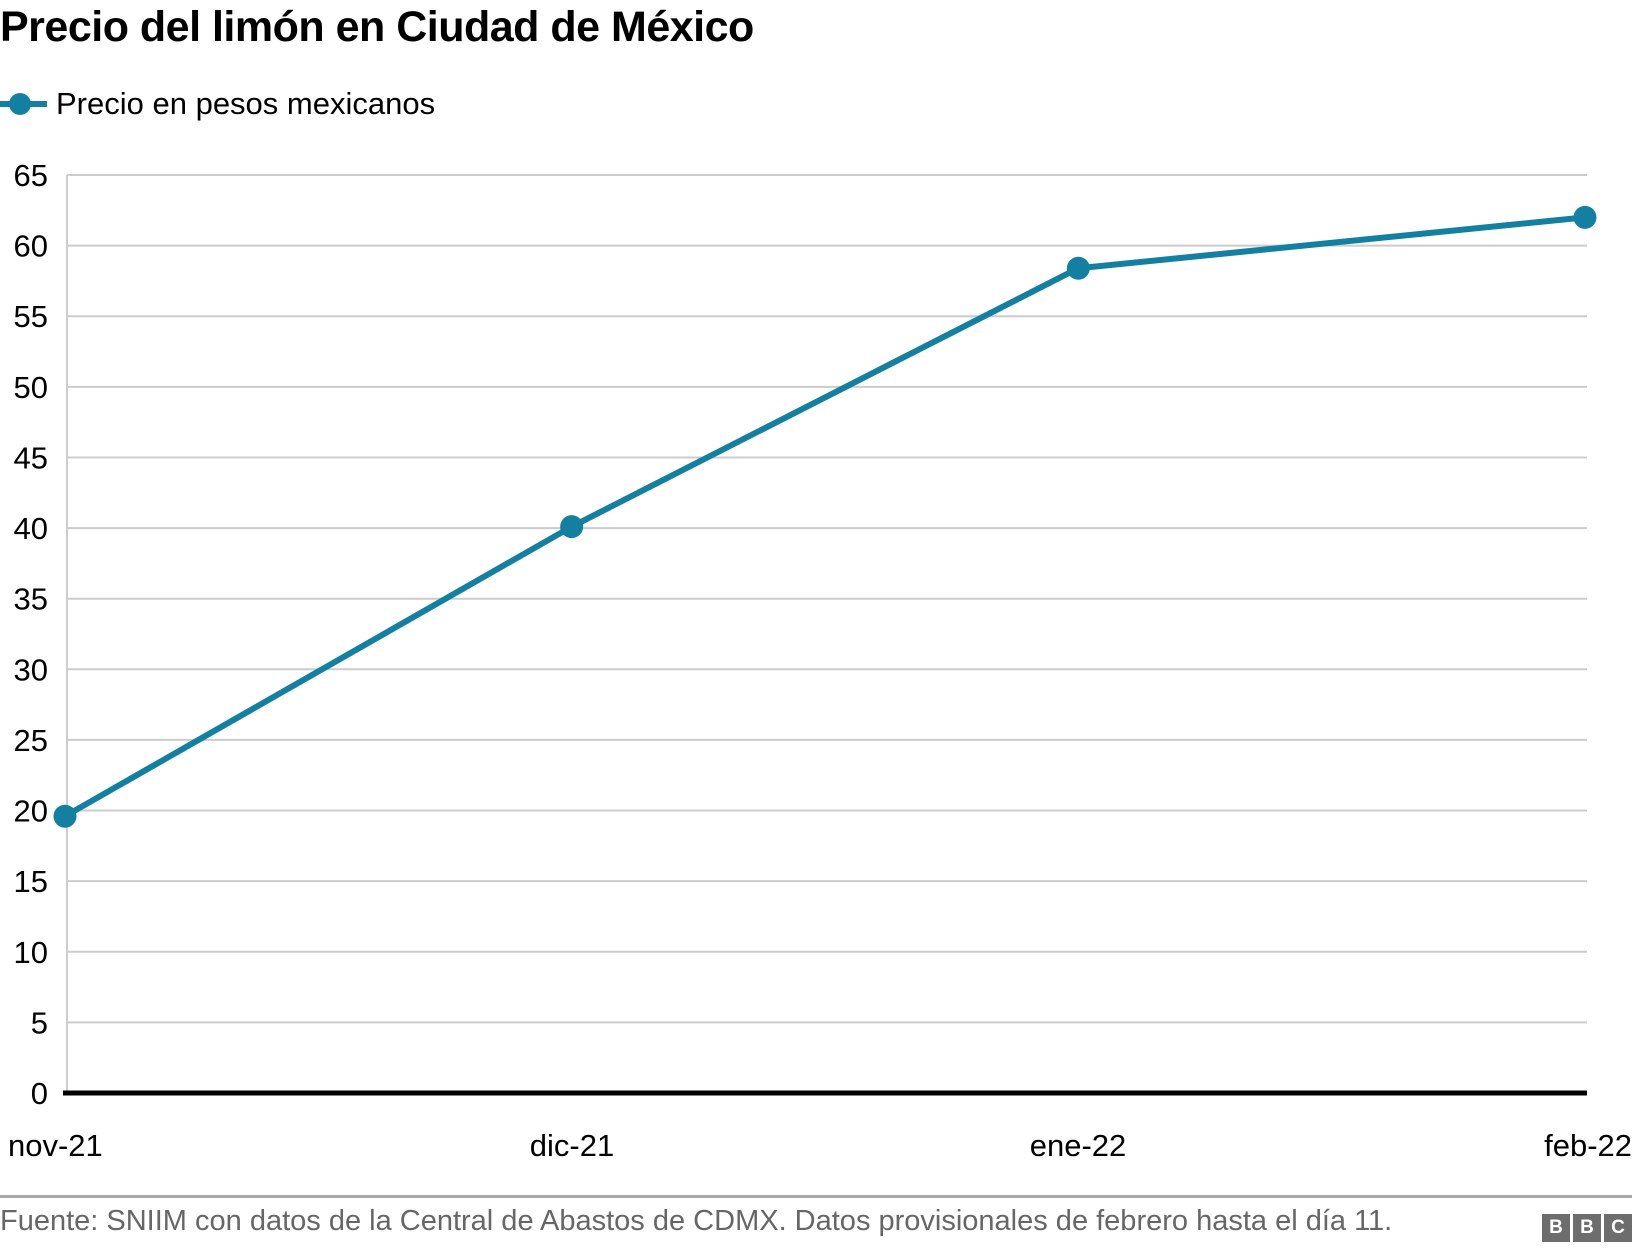  I want to click on x-tick-label: ene-22, so click(1078, 1145).